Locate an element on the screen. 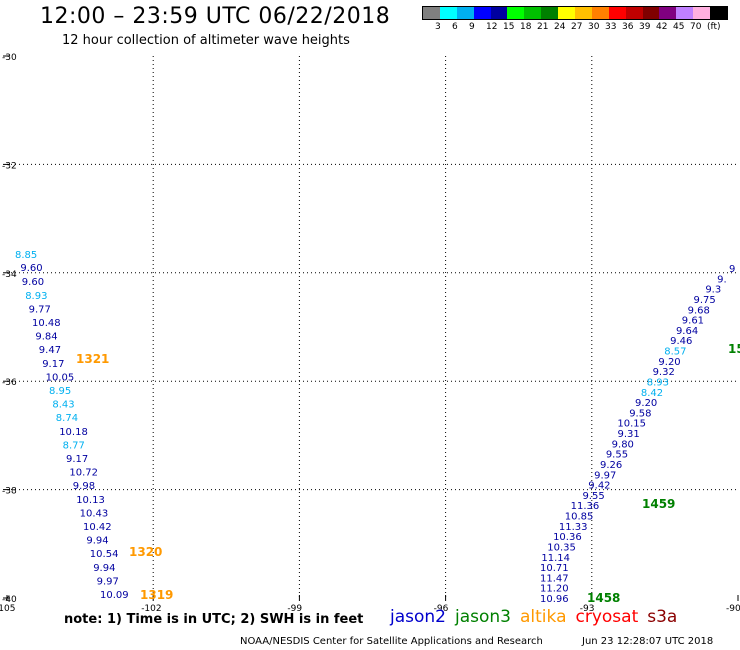  wave-height-label: 10.85 is located at coordinates (579, 517).